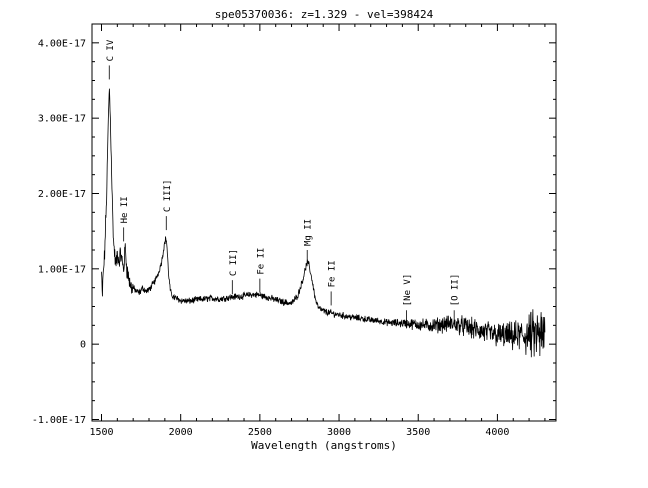 This screenshot has width=648, height=488. I want to click on annotation-label: [O II], so click(456, 290).